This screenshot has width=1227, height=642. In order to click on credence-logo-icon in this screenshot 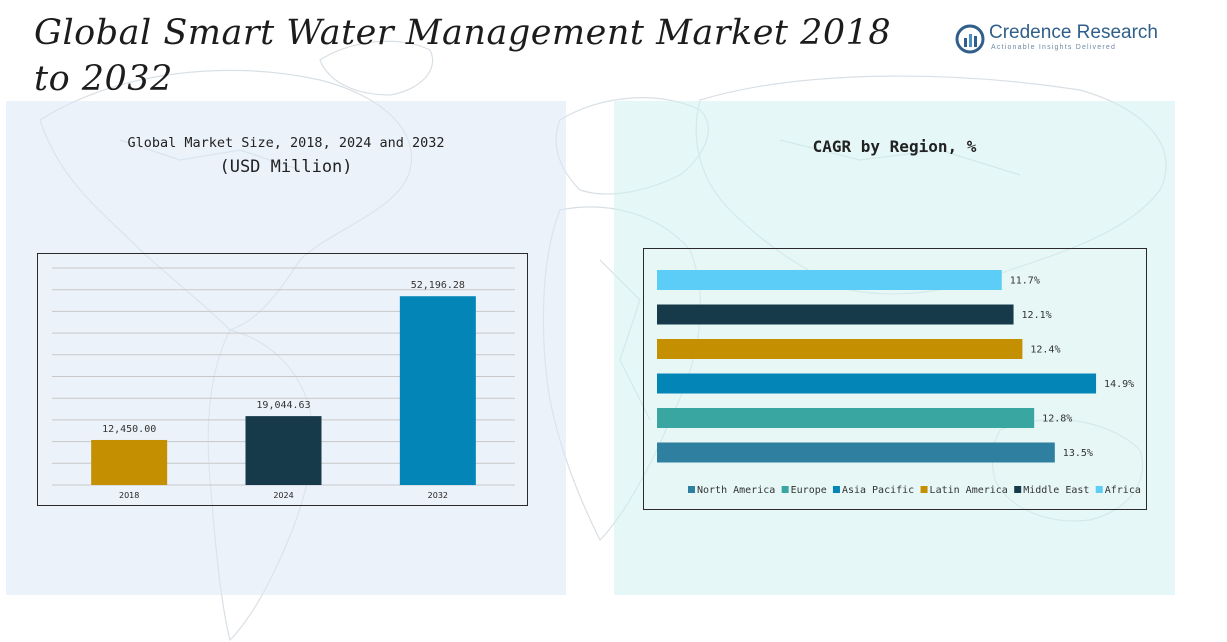, I will do `click(970, 39)`.